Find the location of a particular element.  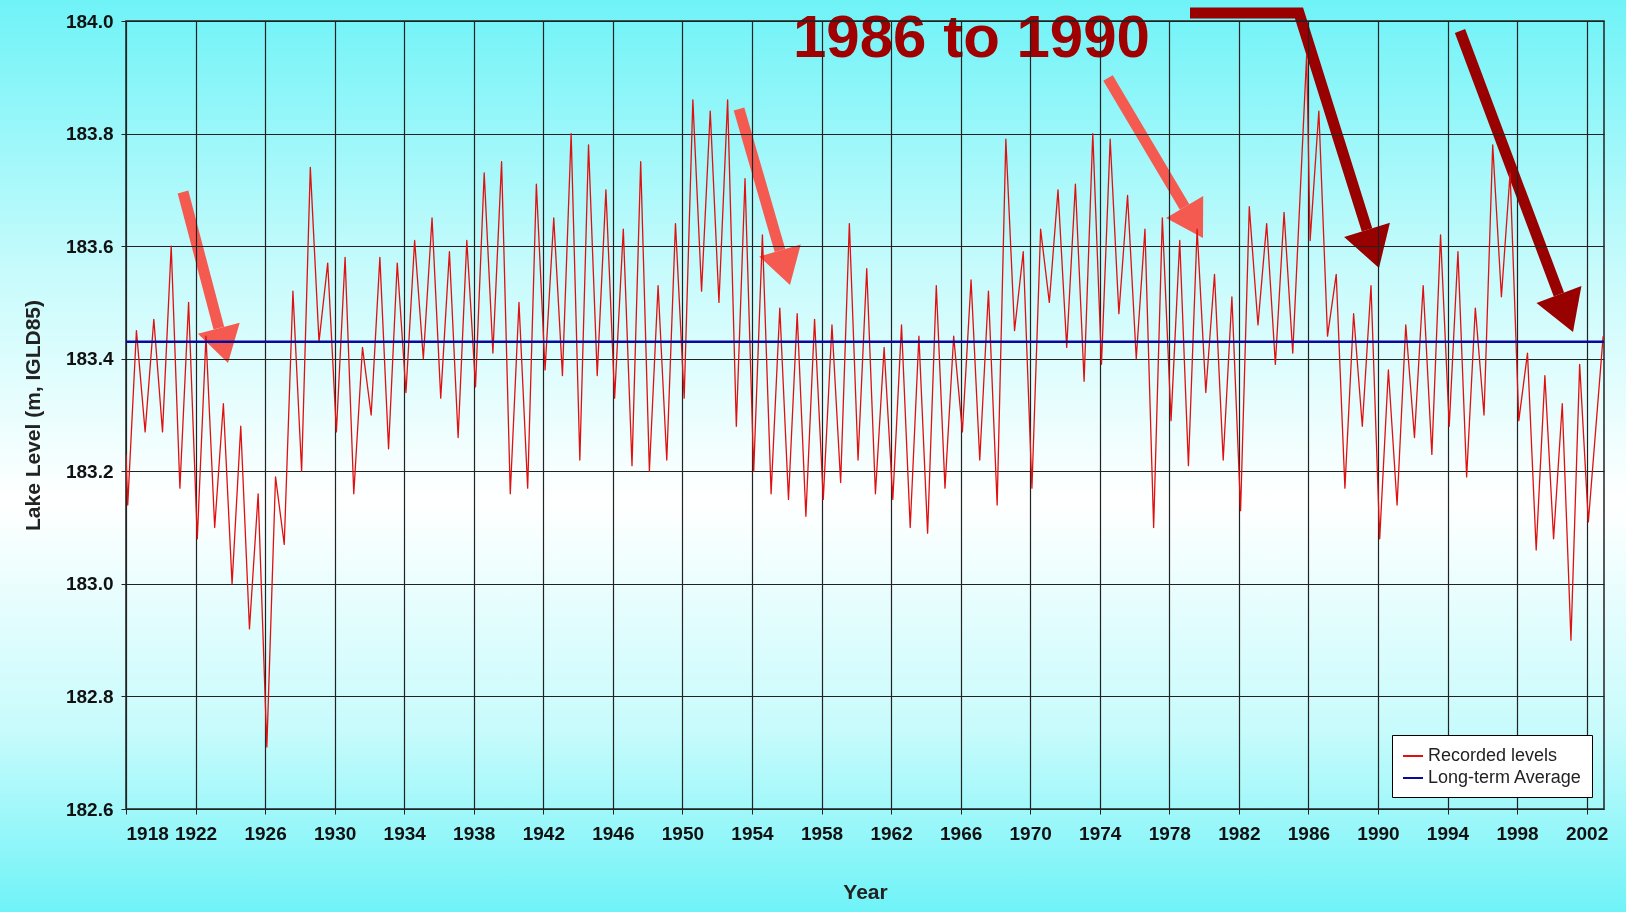

x-tick-label: 1942 is located at coordinates (543, 833).